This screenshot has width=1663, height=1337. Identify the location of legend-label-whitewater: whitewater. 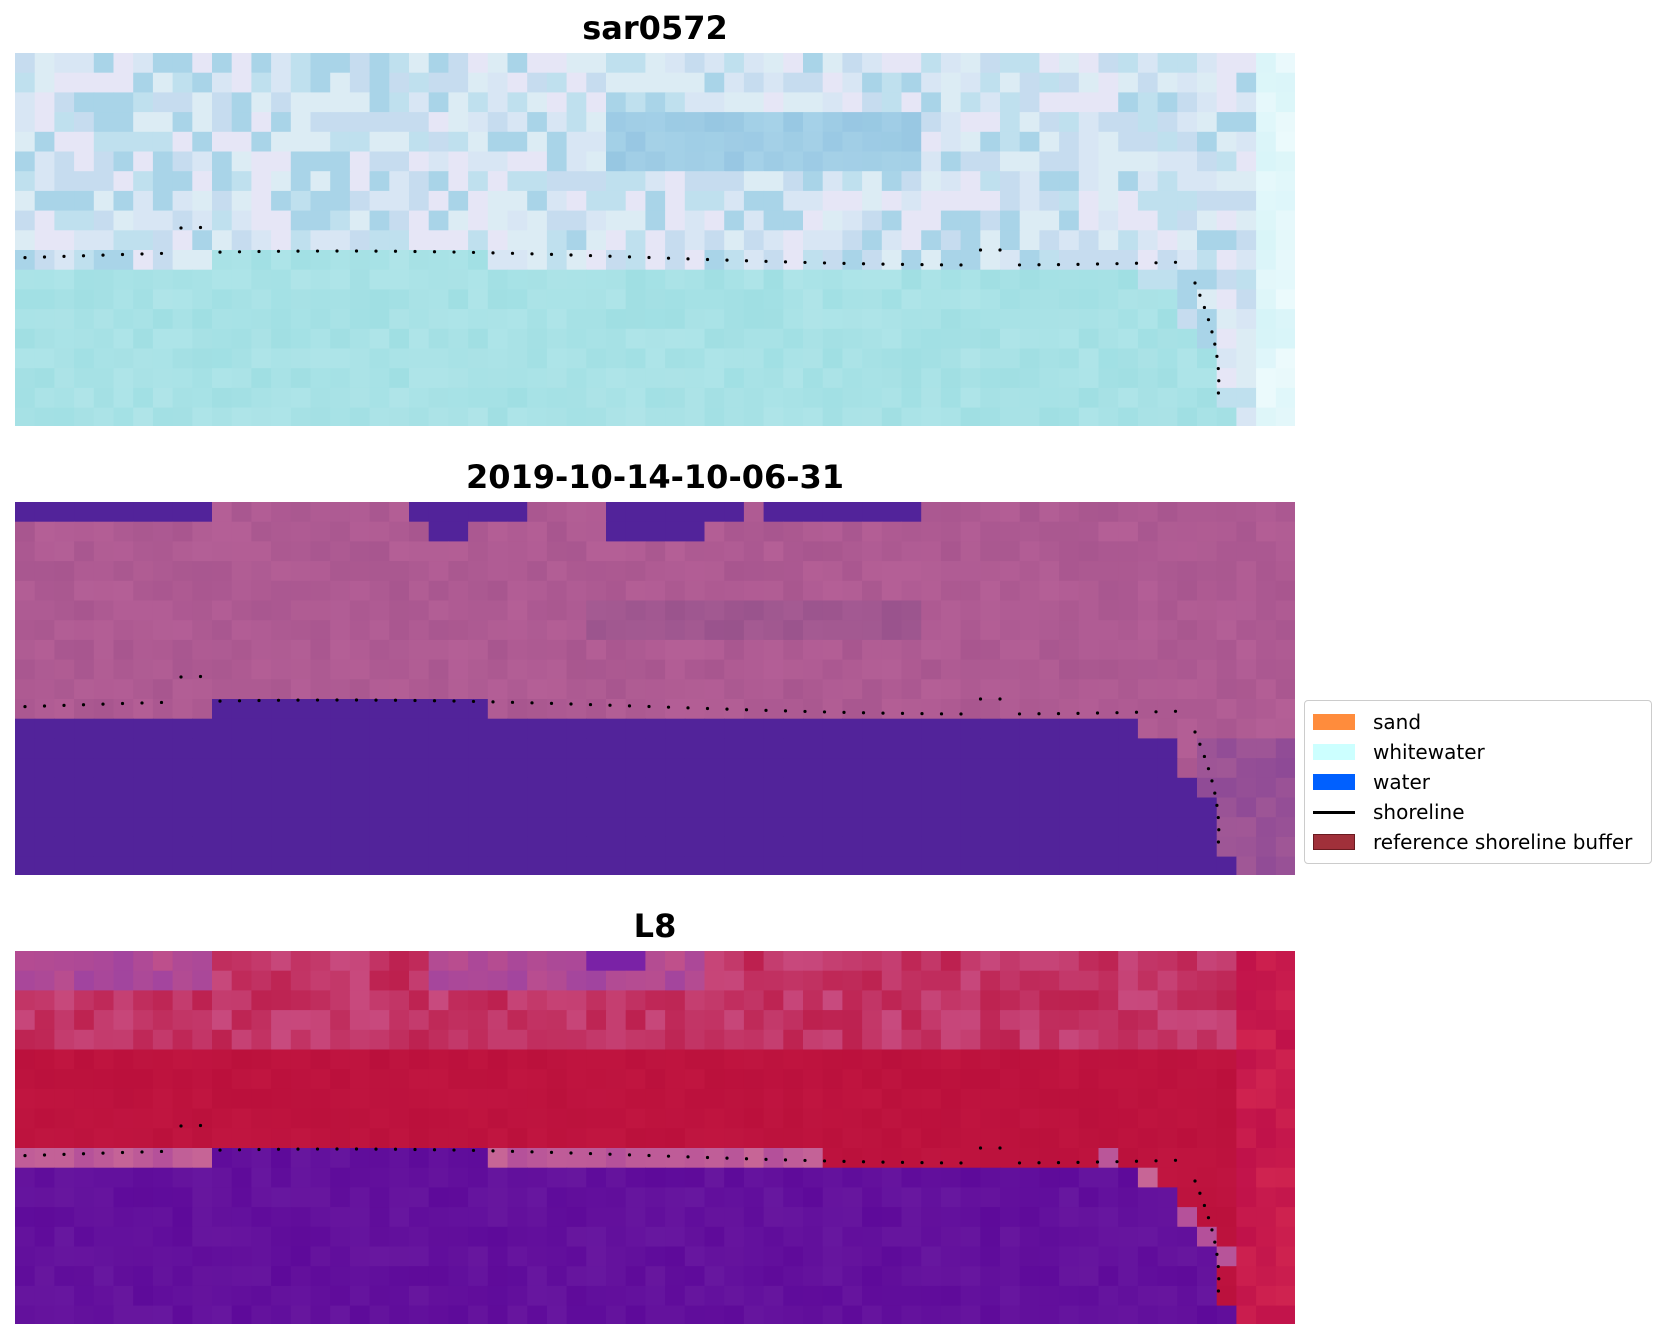
(1429, 752).